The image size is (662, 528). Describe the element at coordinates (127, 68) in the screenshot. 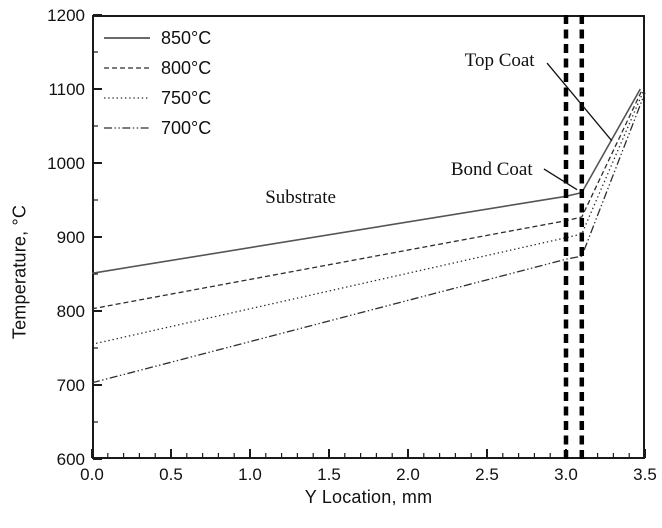

I see `legend-line-sample-800c` at that location.